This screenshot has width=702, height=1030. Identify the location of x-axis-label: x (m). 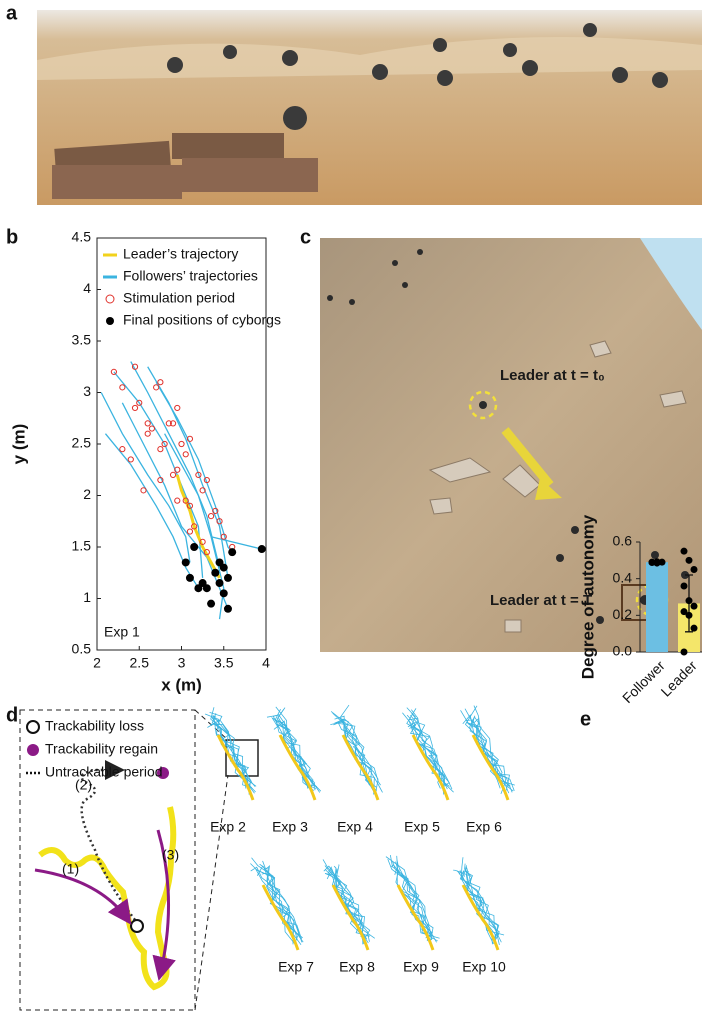
(181, 684).